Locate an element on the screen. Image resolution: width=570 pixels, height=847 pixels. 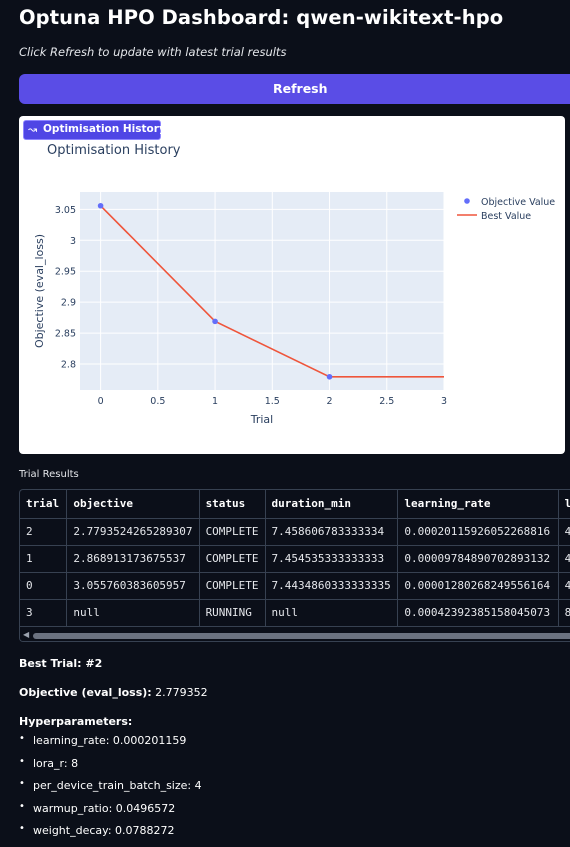
column-header-learning_rate: learning_rate is located at coordinates (478, 504).